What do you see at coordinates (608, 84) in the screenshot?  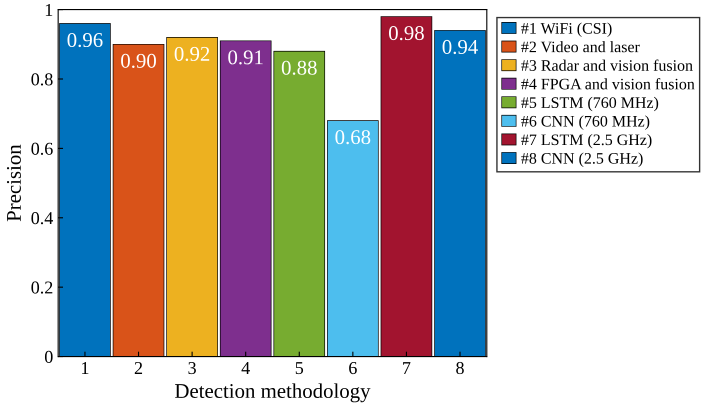 I see `legend-label: #4 FPGA and vision fusion` at bounding box center [608, 84].